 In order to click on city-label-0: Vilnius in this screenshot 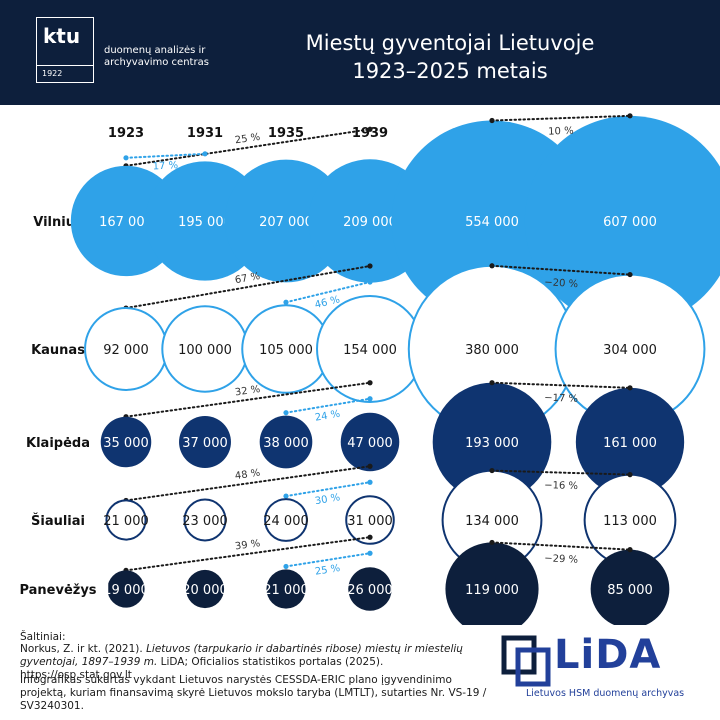, I will do `click(58, 222)`.